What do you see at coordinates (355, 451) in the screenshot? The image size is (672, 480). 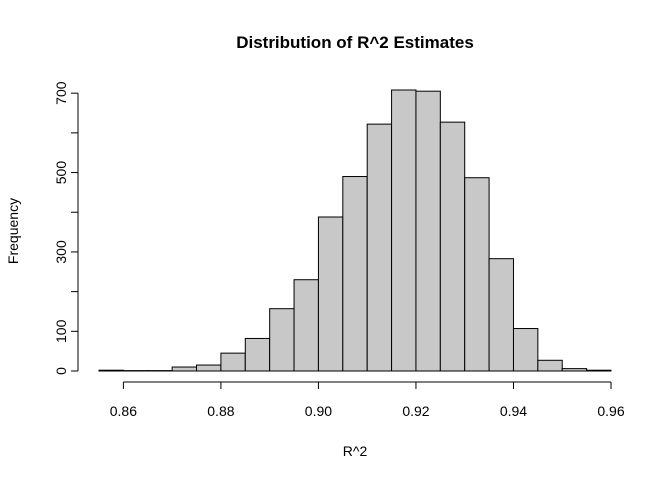 I see `x-axis-label: R^2` at bounding box center [355, 451].